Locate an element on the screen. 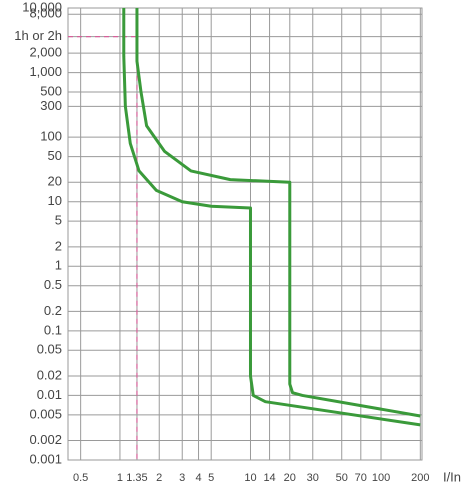 The height and width of the screenshot is (488, 466). y-tick-label: 0.01 is located at coordinates (49, 394).